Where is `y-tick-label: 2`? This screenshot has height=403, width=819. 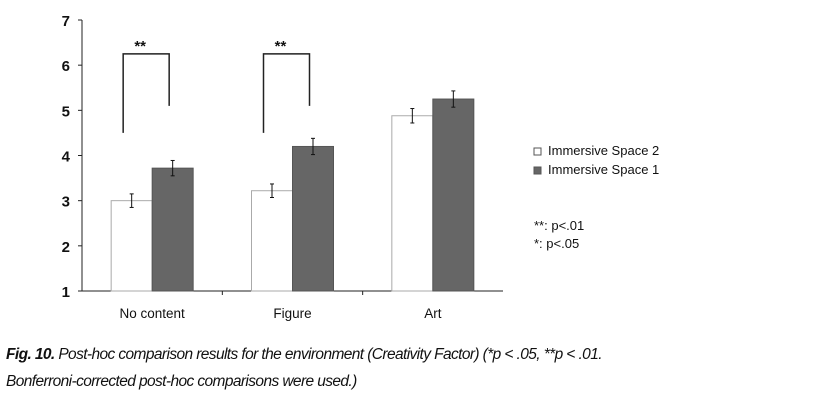 y-tick-label: 2 is located at coordinates (66, 247).